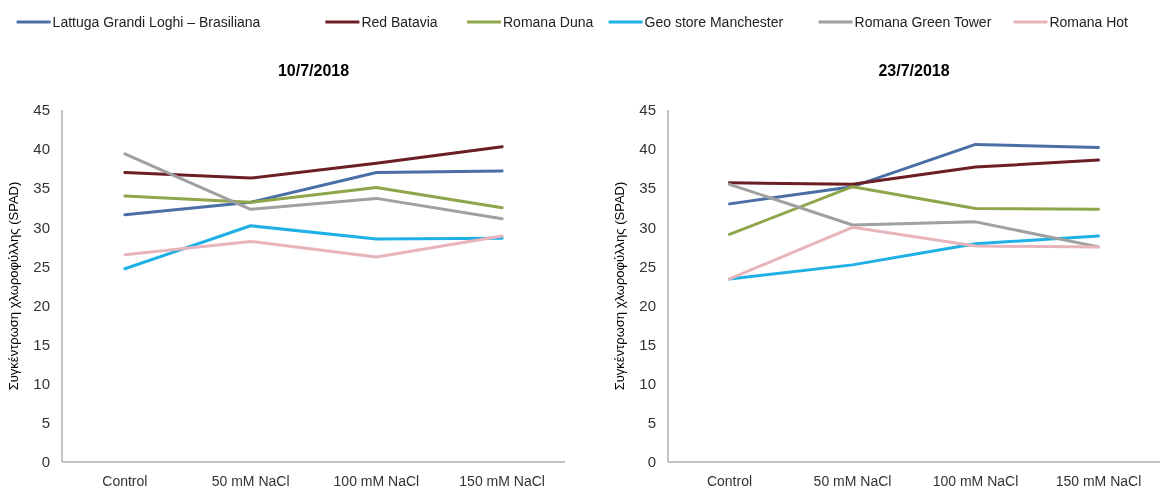  What do you see at coordinates (1089, 21) in the screenshot?
I see `legend-label: Romana Hot` at bounding box center [1089, 21].